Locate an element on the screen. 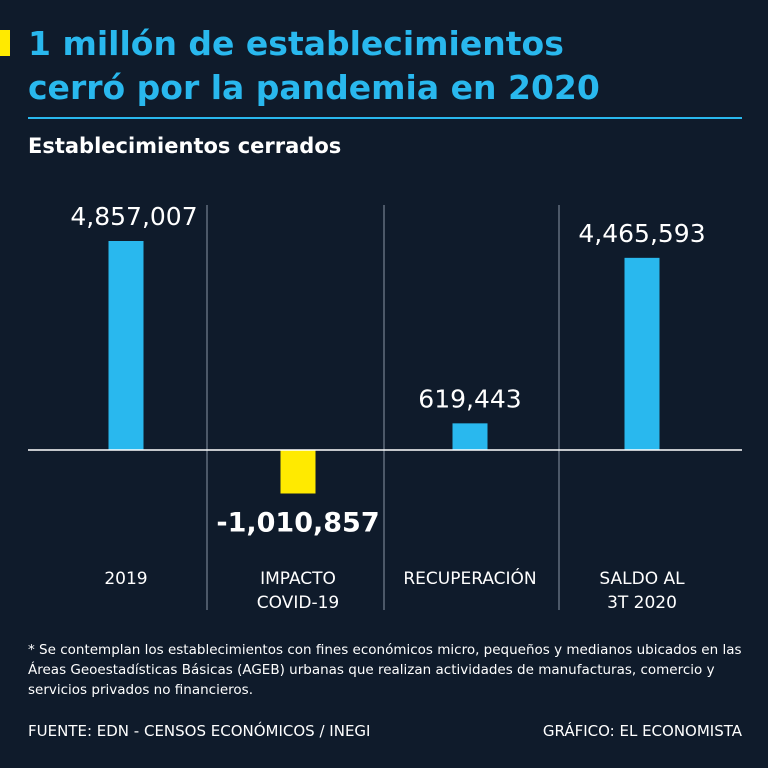 This screenshot has width=768, height=768. value-label-3: 619,443 is located at coordinates (469, 398).